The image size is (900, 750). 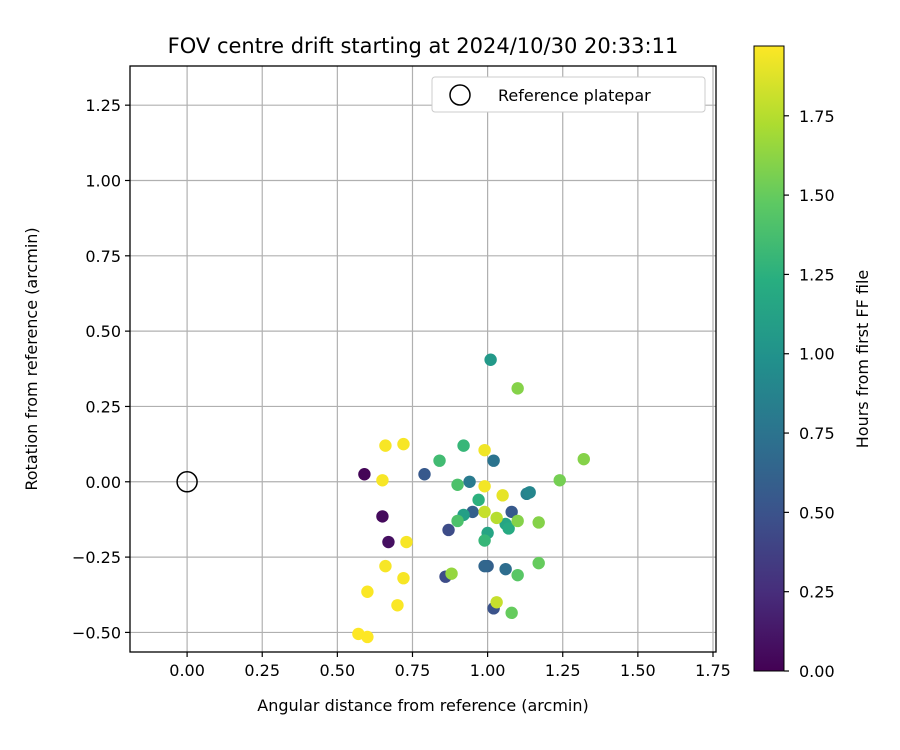 I want to click on colorbar-tick-label: 1.25, so click(x=817, y=274).